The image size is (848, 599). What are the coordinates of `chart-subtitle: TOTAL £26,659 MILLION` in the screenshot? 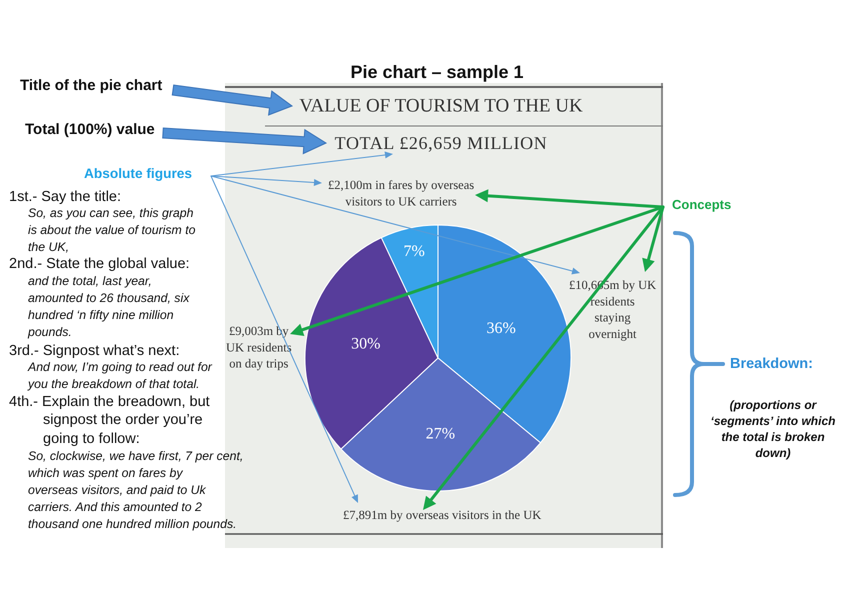 It's located at (441, 143).